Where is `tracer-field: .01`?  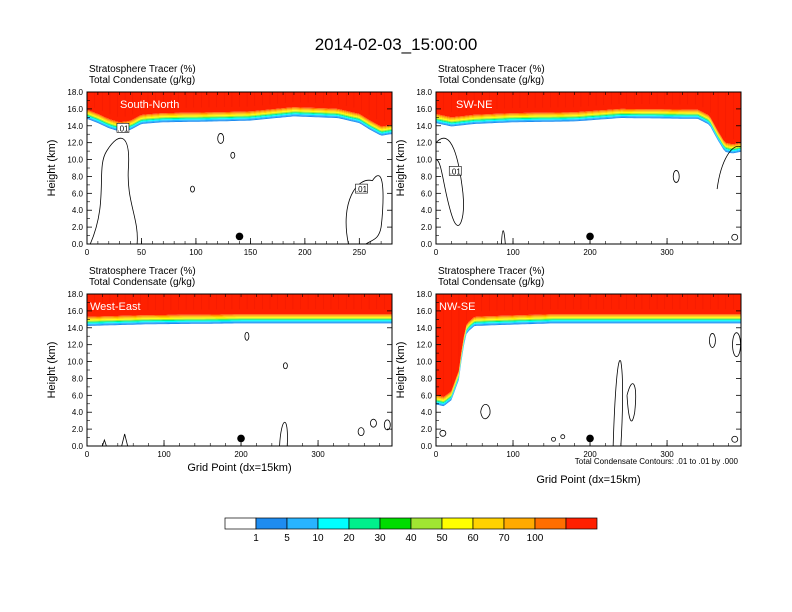
tracer-field: .01 is located at coordinates (588, 168).